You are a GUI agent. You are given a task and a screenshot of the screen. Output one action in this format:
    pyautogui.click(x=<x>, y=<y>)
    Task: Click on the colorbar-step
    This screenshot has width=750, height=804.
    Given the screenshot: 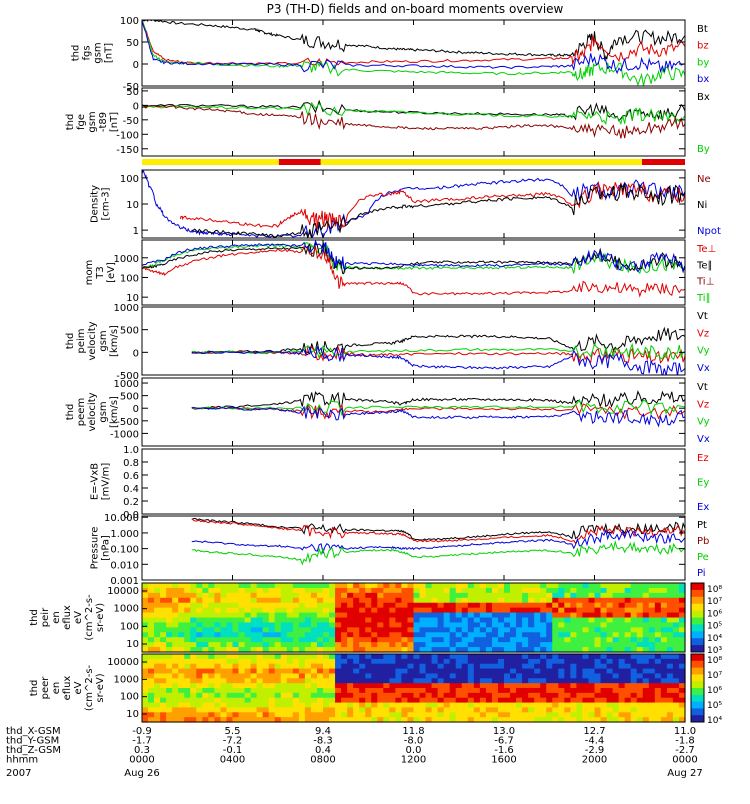 What is the action you would take?
    pyautogui.click(x=697, y=612)
    